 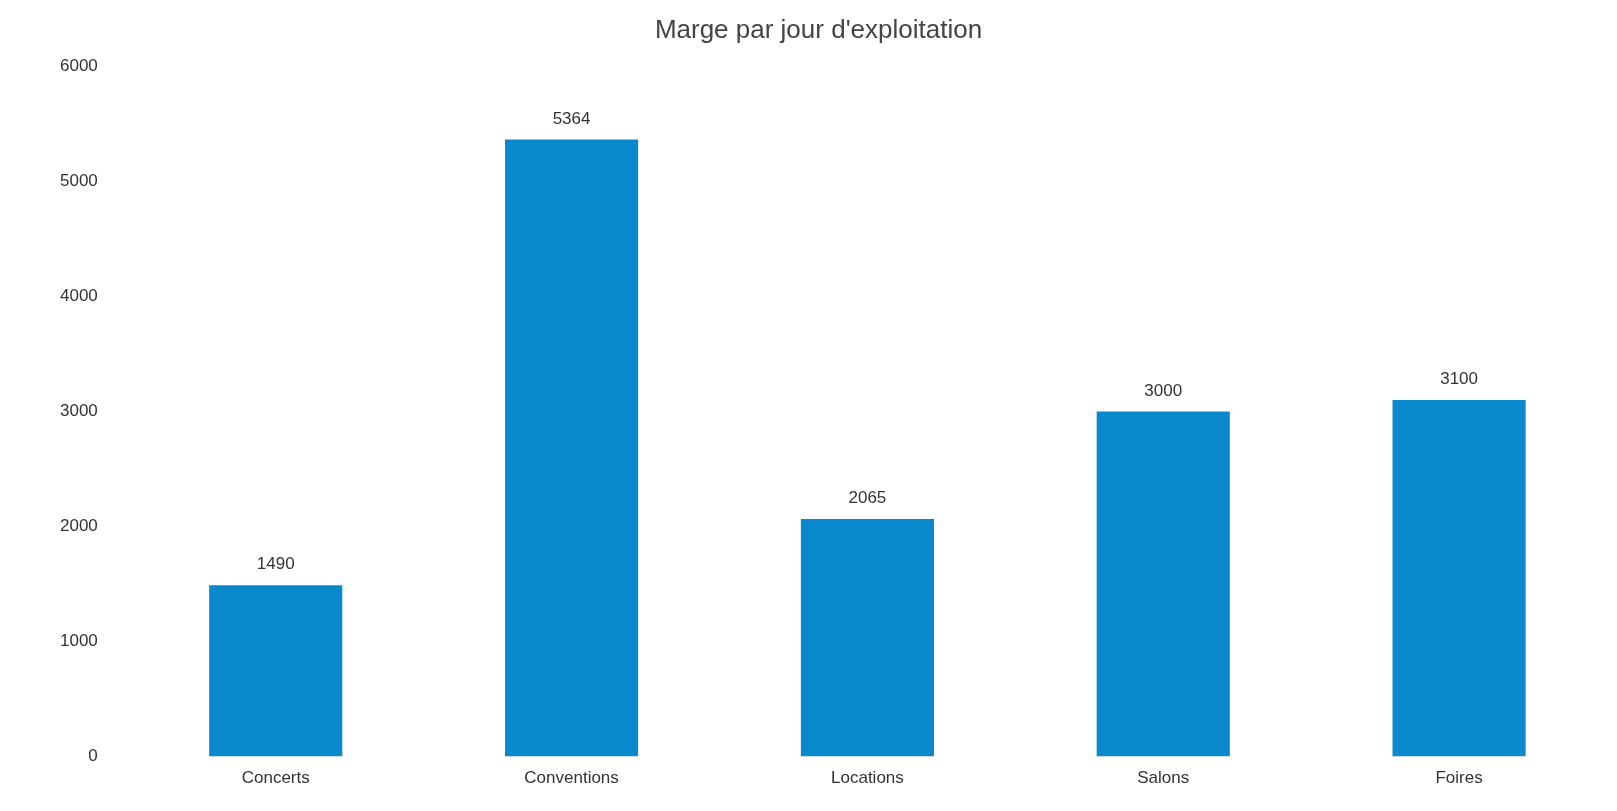 I want to click on data-label: 2065, so click(x=867, y=498).